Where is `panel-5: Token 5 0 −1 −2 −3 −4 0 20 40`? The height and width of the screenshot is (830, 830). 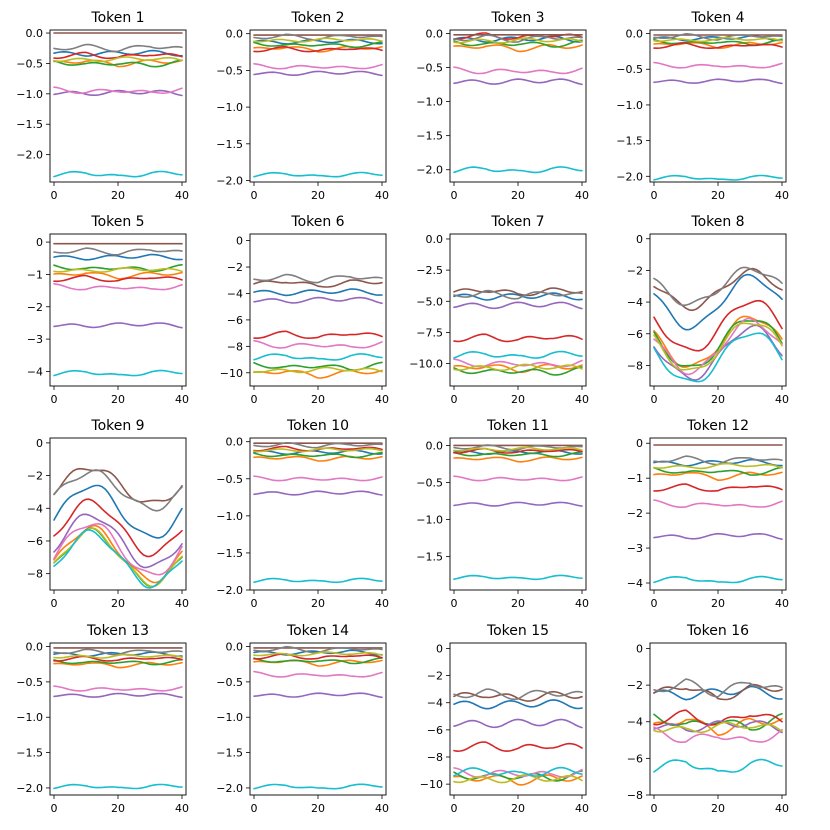
panel-5: Token 5 0 −1 −2 −3 −4 0 20 40 is located at coordinates (108, 310).